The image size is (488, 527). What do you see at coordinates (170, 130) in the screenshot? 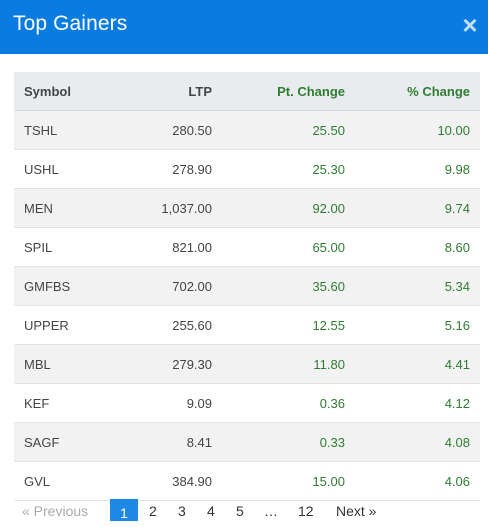
I see `cell-ltp: 280.50` at bounding box center [170, 130].